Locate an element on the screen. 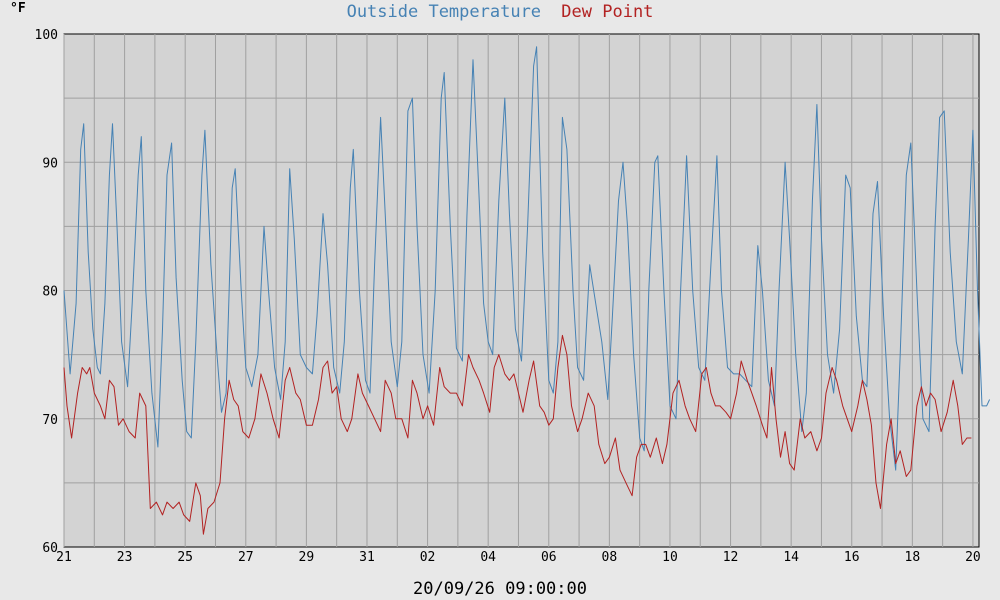 The width and height of the screenshot is (1000, 600). y-tick-label: 90 is located at coordinates (50, 163).